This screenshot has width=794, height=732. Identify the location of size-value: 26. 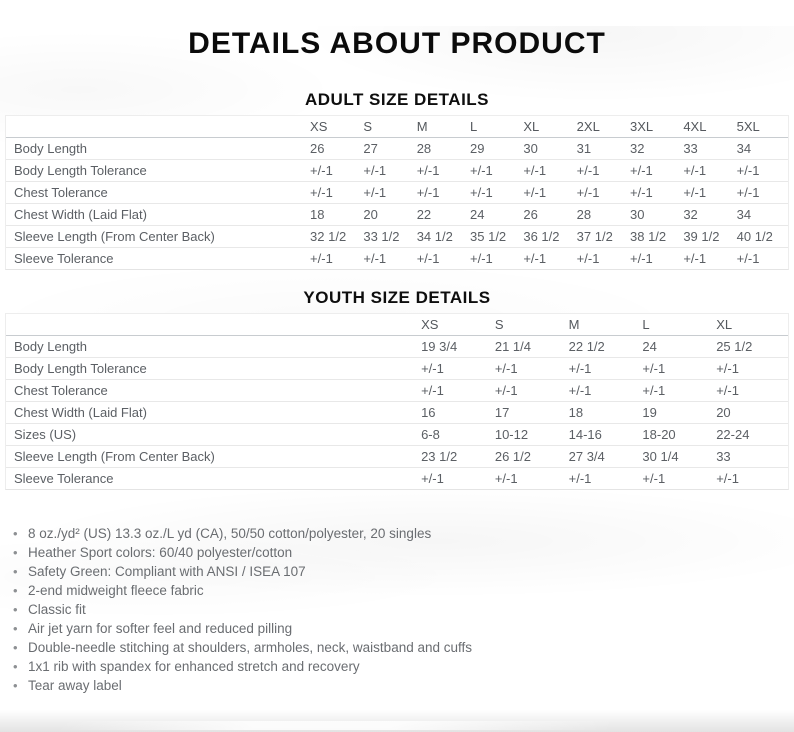
(335, 148).